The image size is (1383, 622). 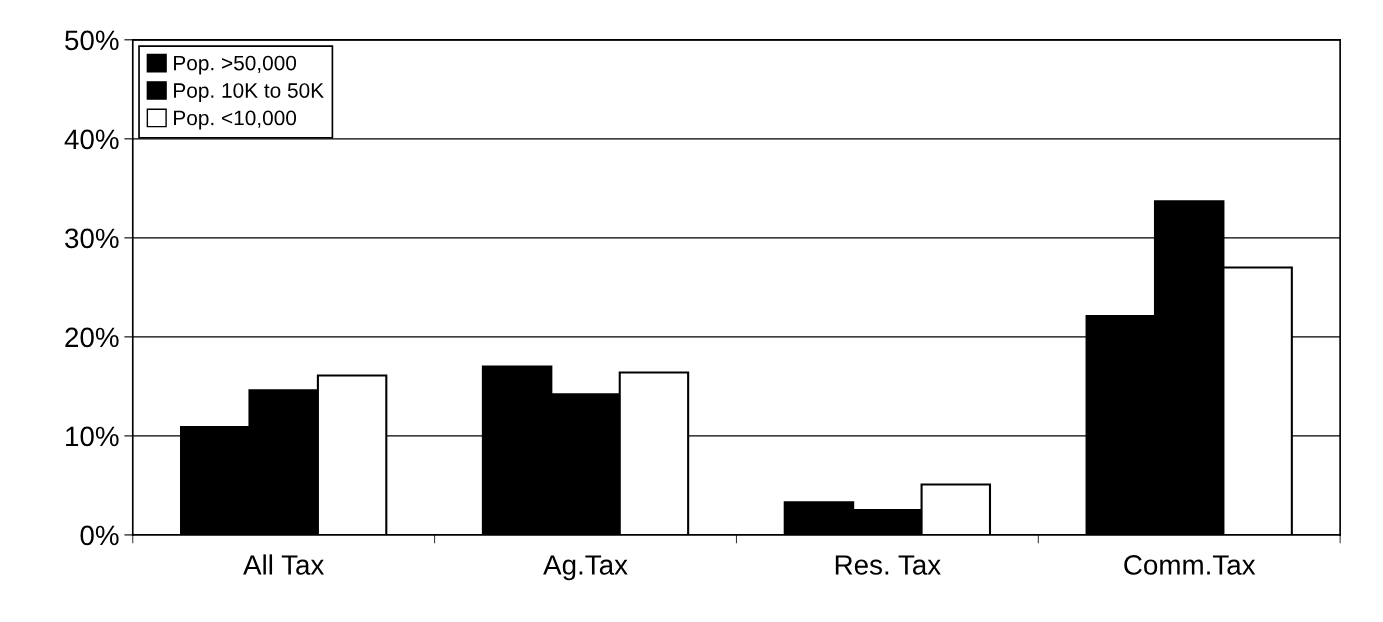 I want to click on x-tick-label: Ag.Tax, so click(x=585, y=568).